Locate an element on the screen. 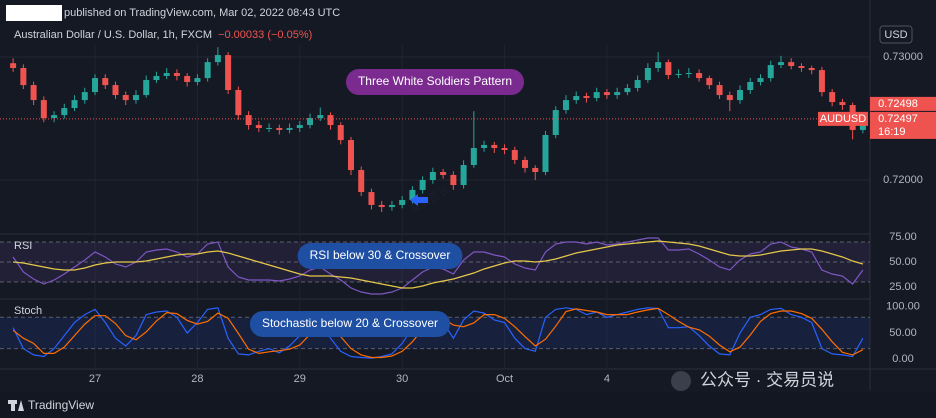  currency-label: USD is located at coordinates (895, 35).